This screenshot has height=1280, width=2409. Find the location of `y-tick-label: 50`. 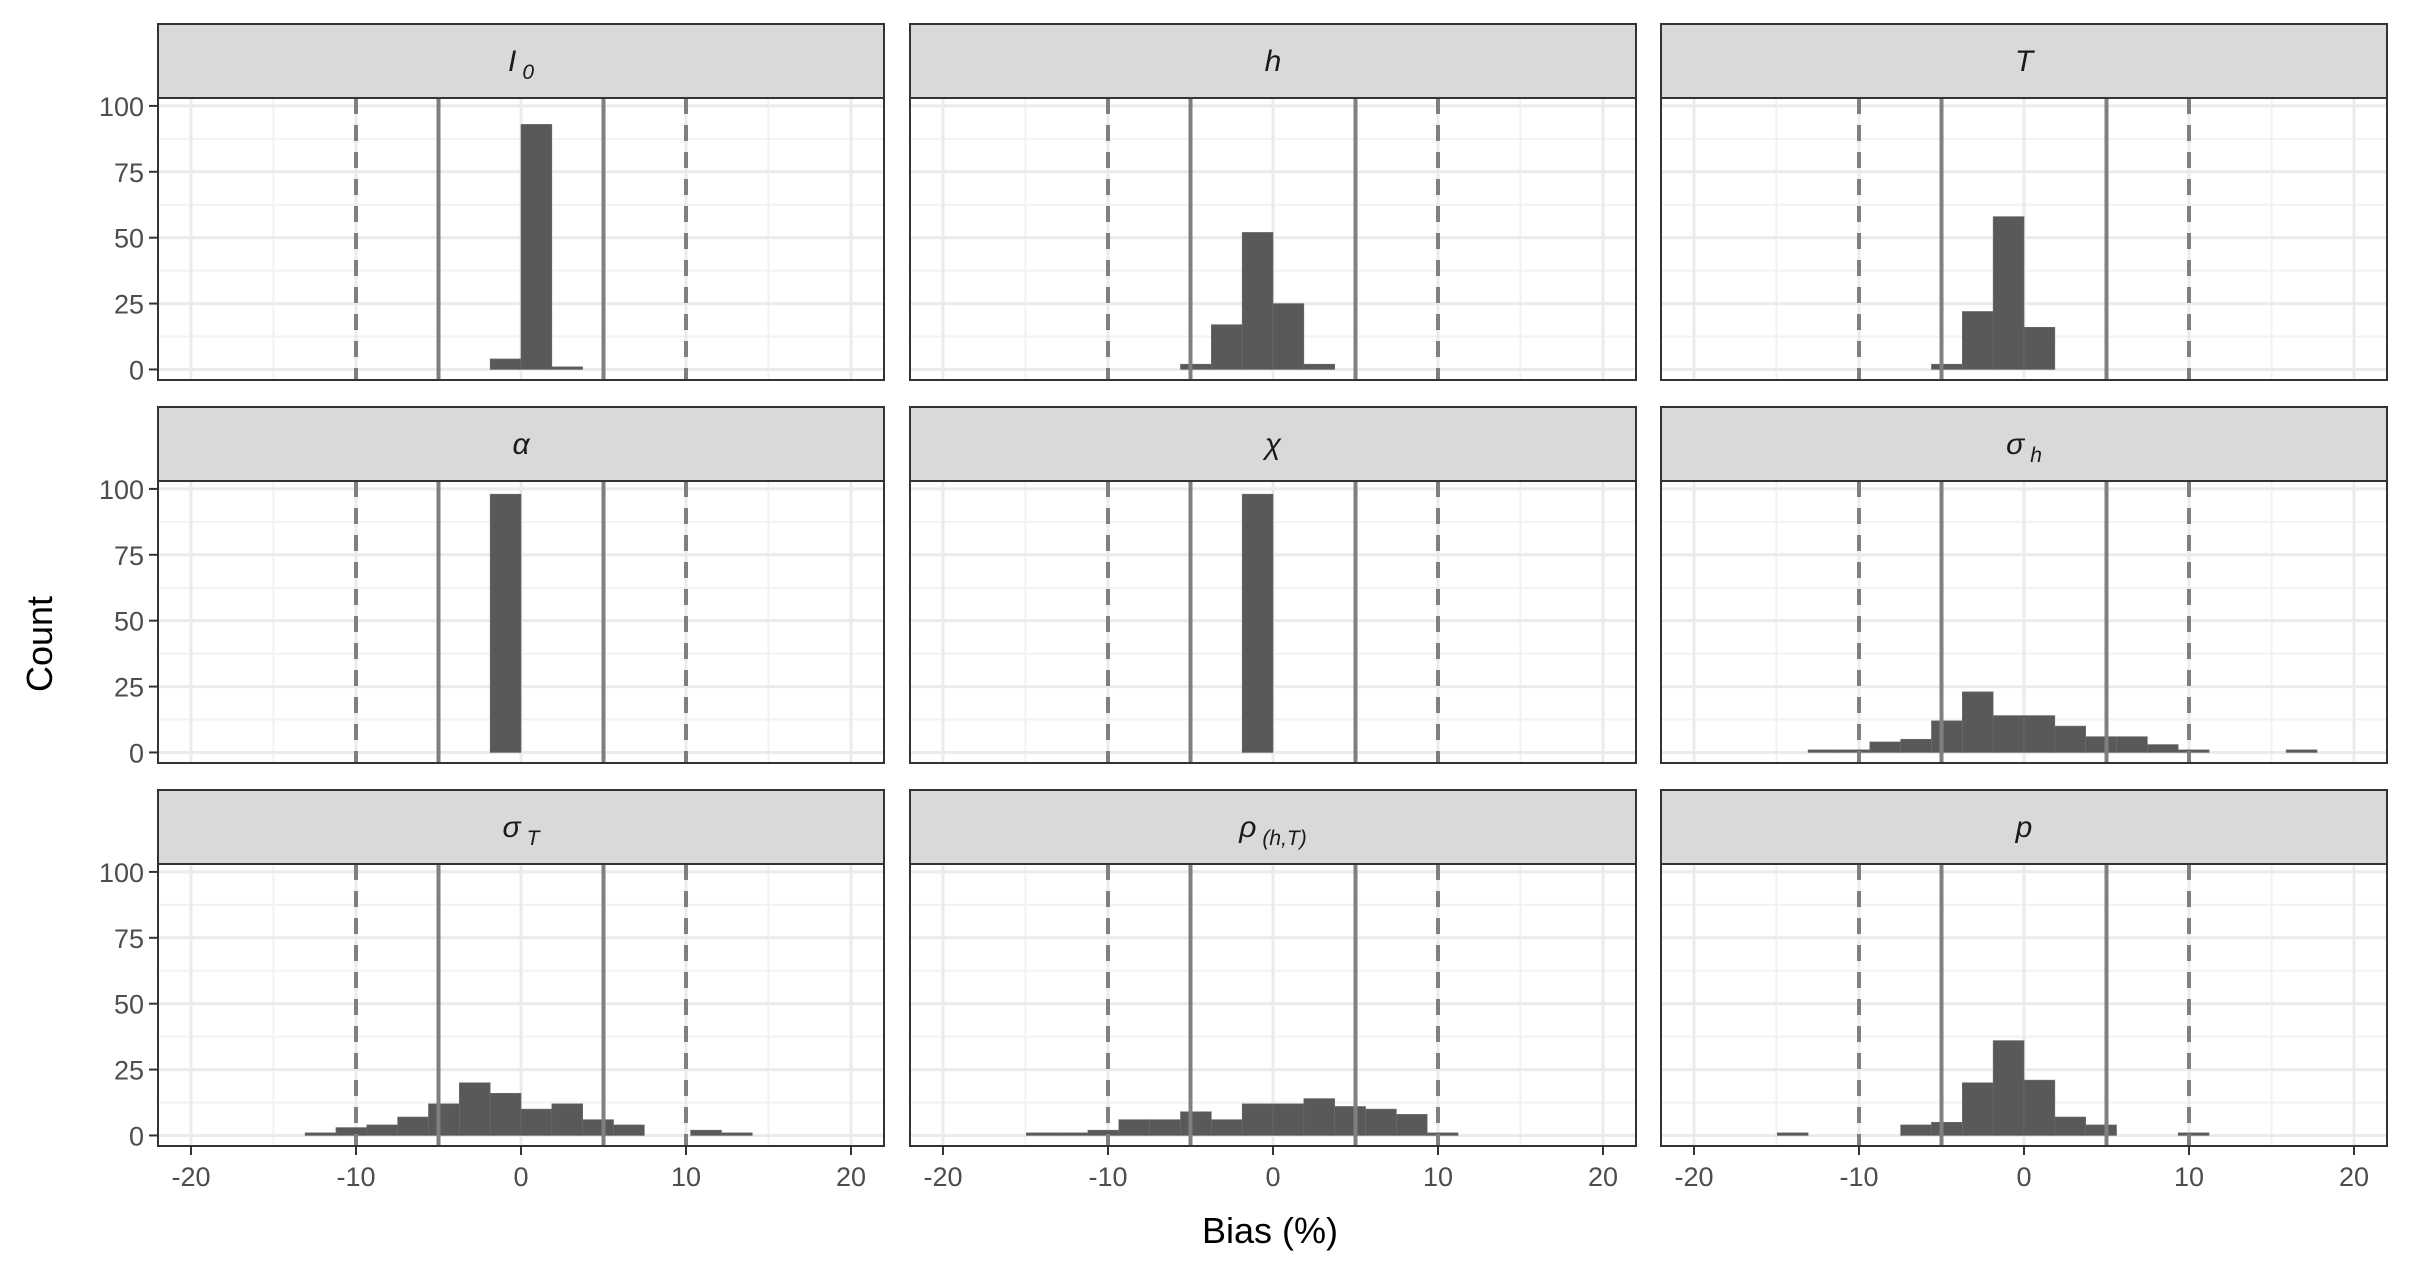

y-tick-label: 50 is located at coordinates (129, 239).